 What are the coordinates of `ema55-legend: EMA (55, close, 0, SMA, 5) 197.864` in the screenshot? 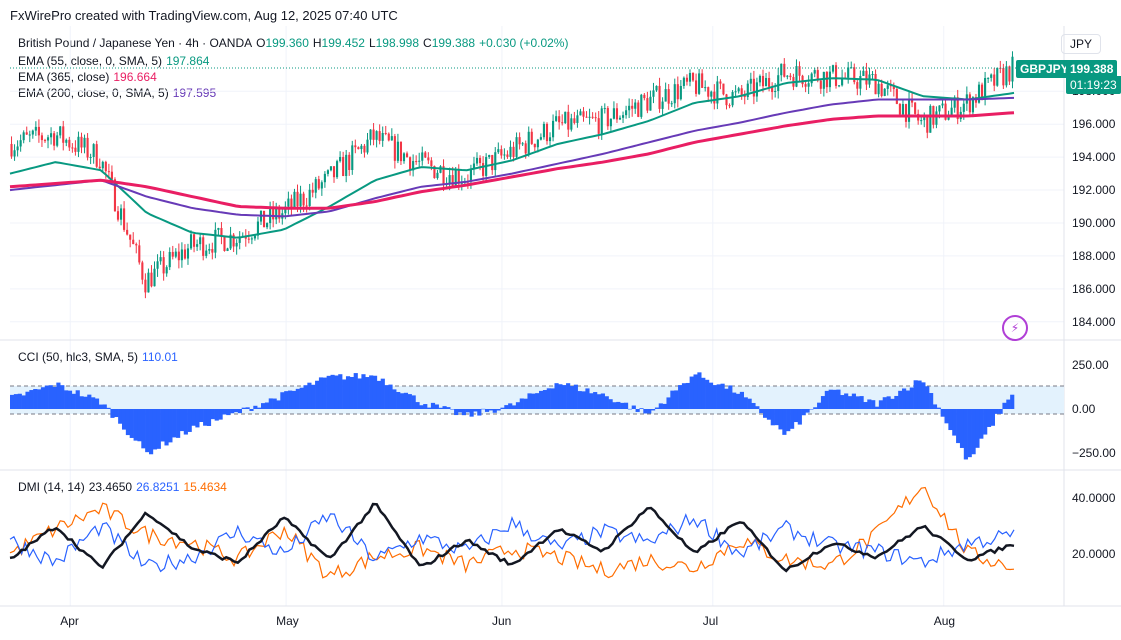 It's located at (115, 61).